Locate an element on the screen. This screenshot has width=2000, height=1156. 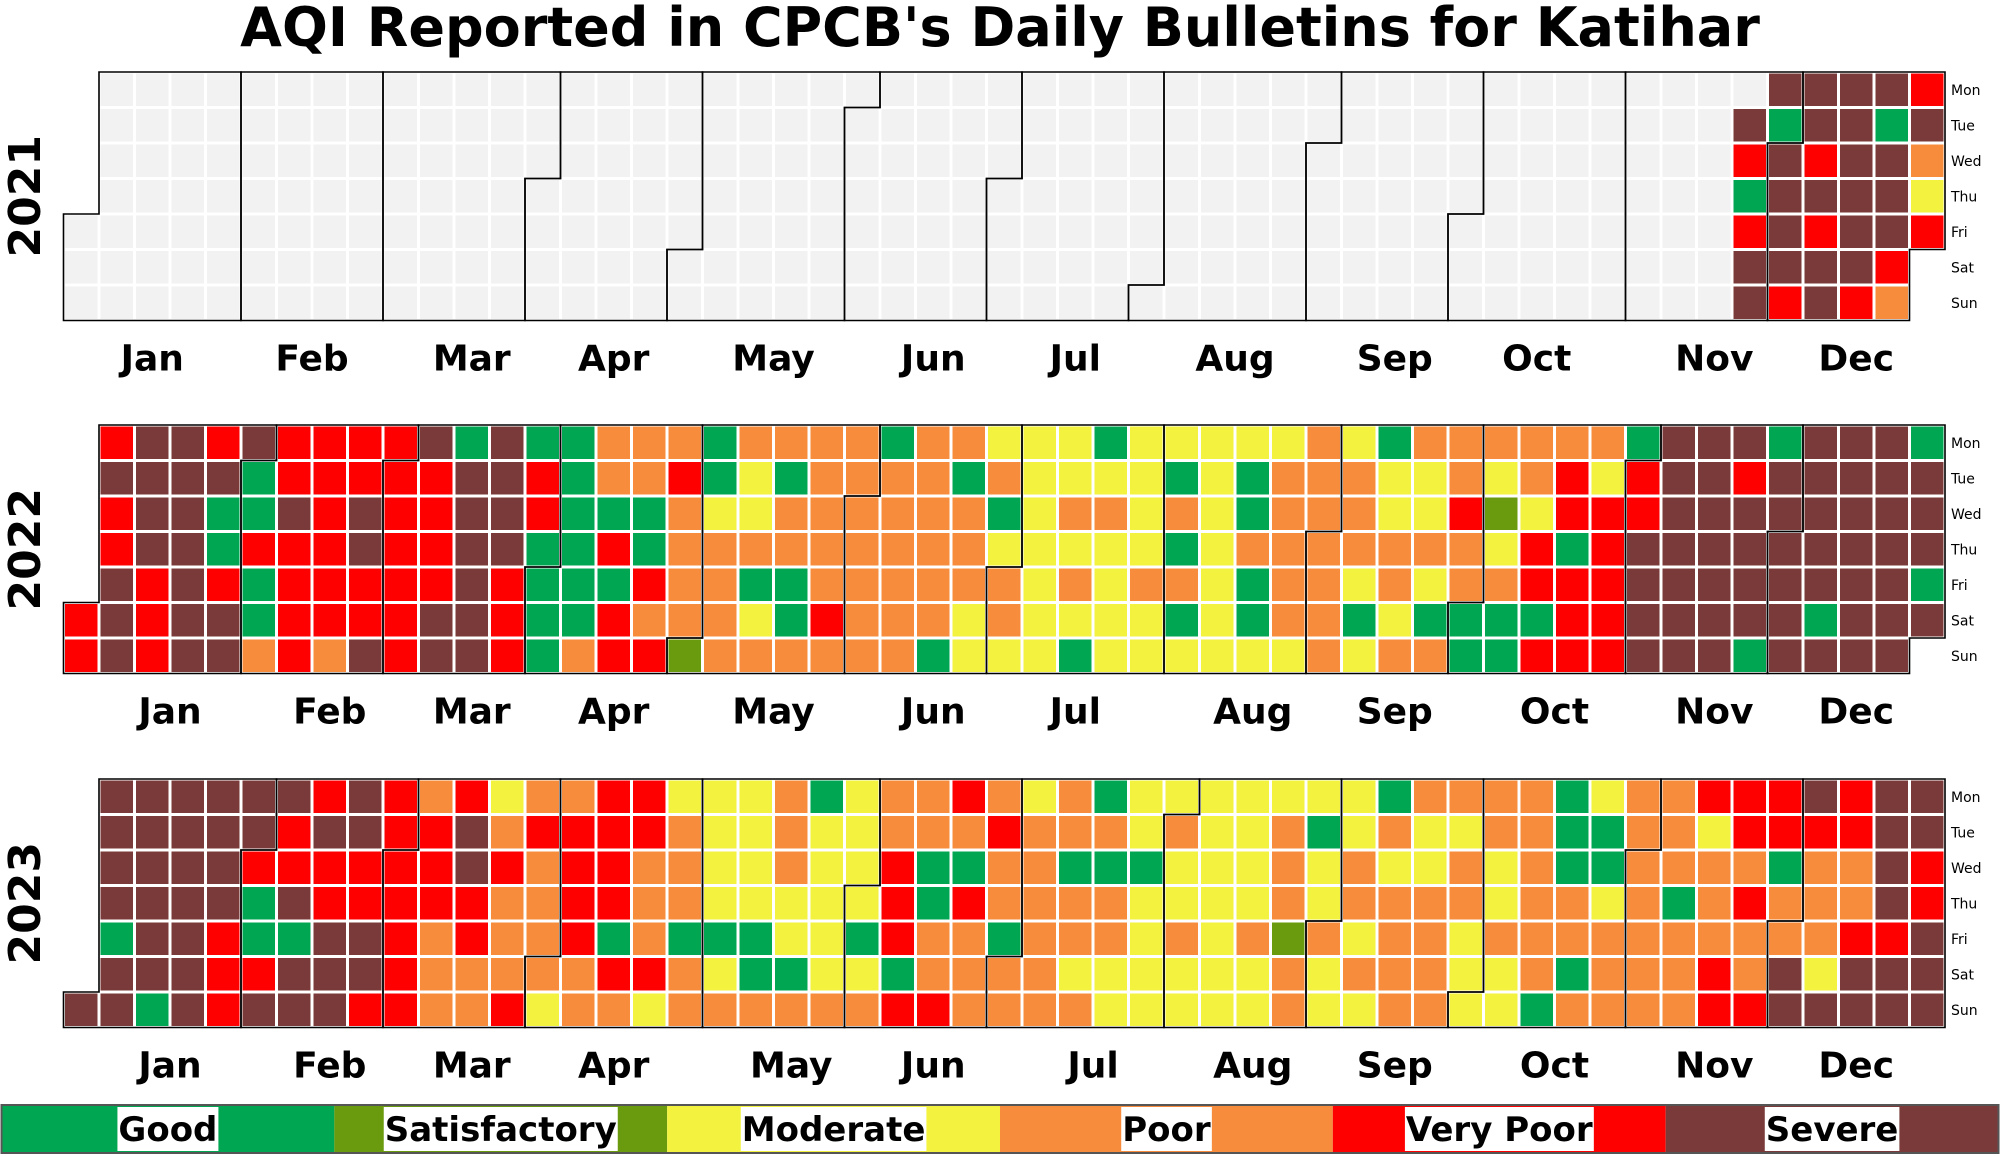
weekday-label: Thu is located at coordinates (1963, 904).